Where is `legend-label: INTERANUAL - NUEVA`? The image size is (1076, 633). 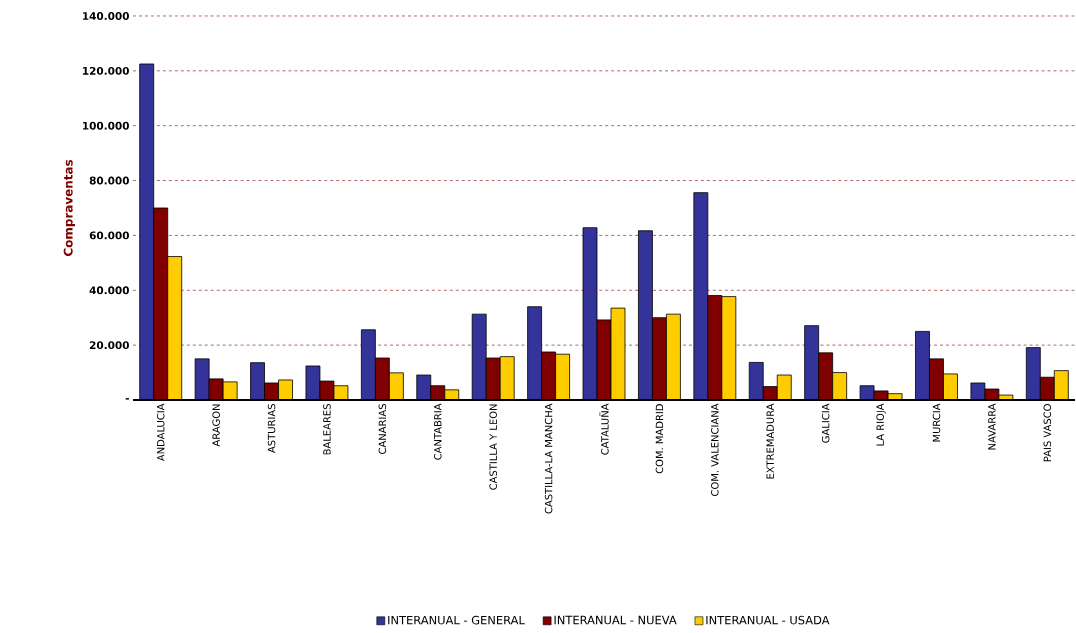
legend-label: INTERANUAL - NUEVA is located at coordinates (615, 620).